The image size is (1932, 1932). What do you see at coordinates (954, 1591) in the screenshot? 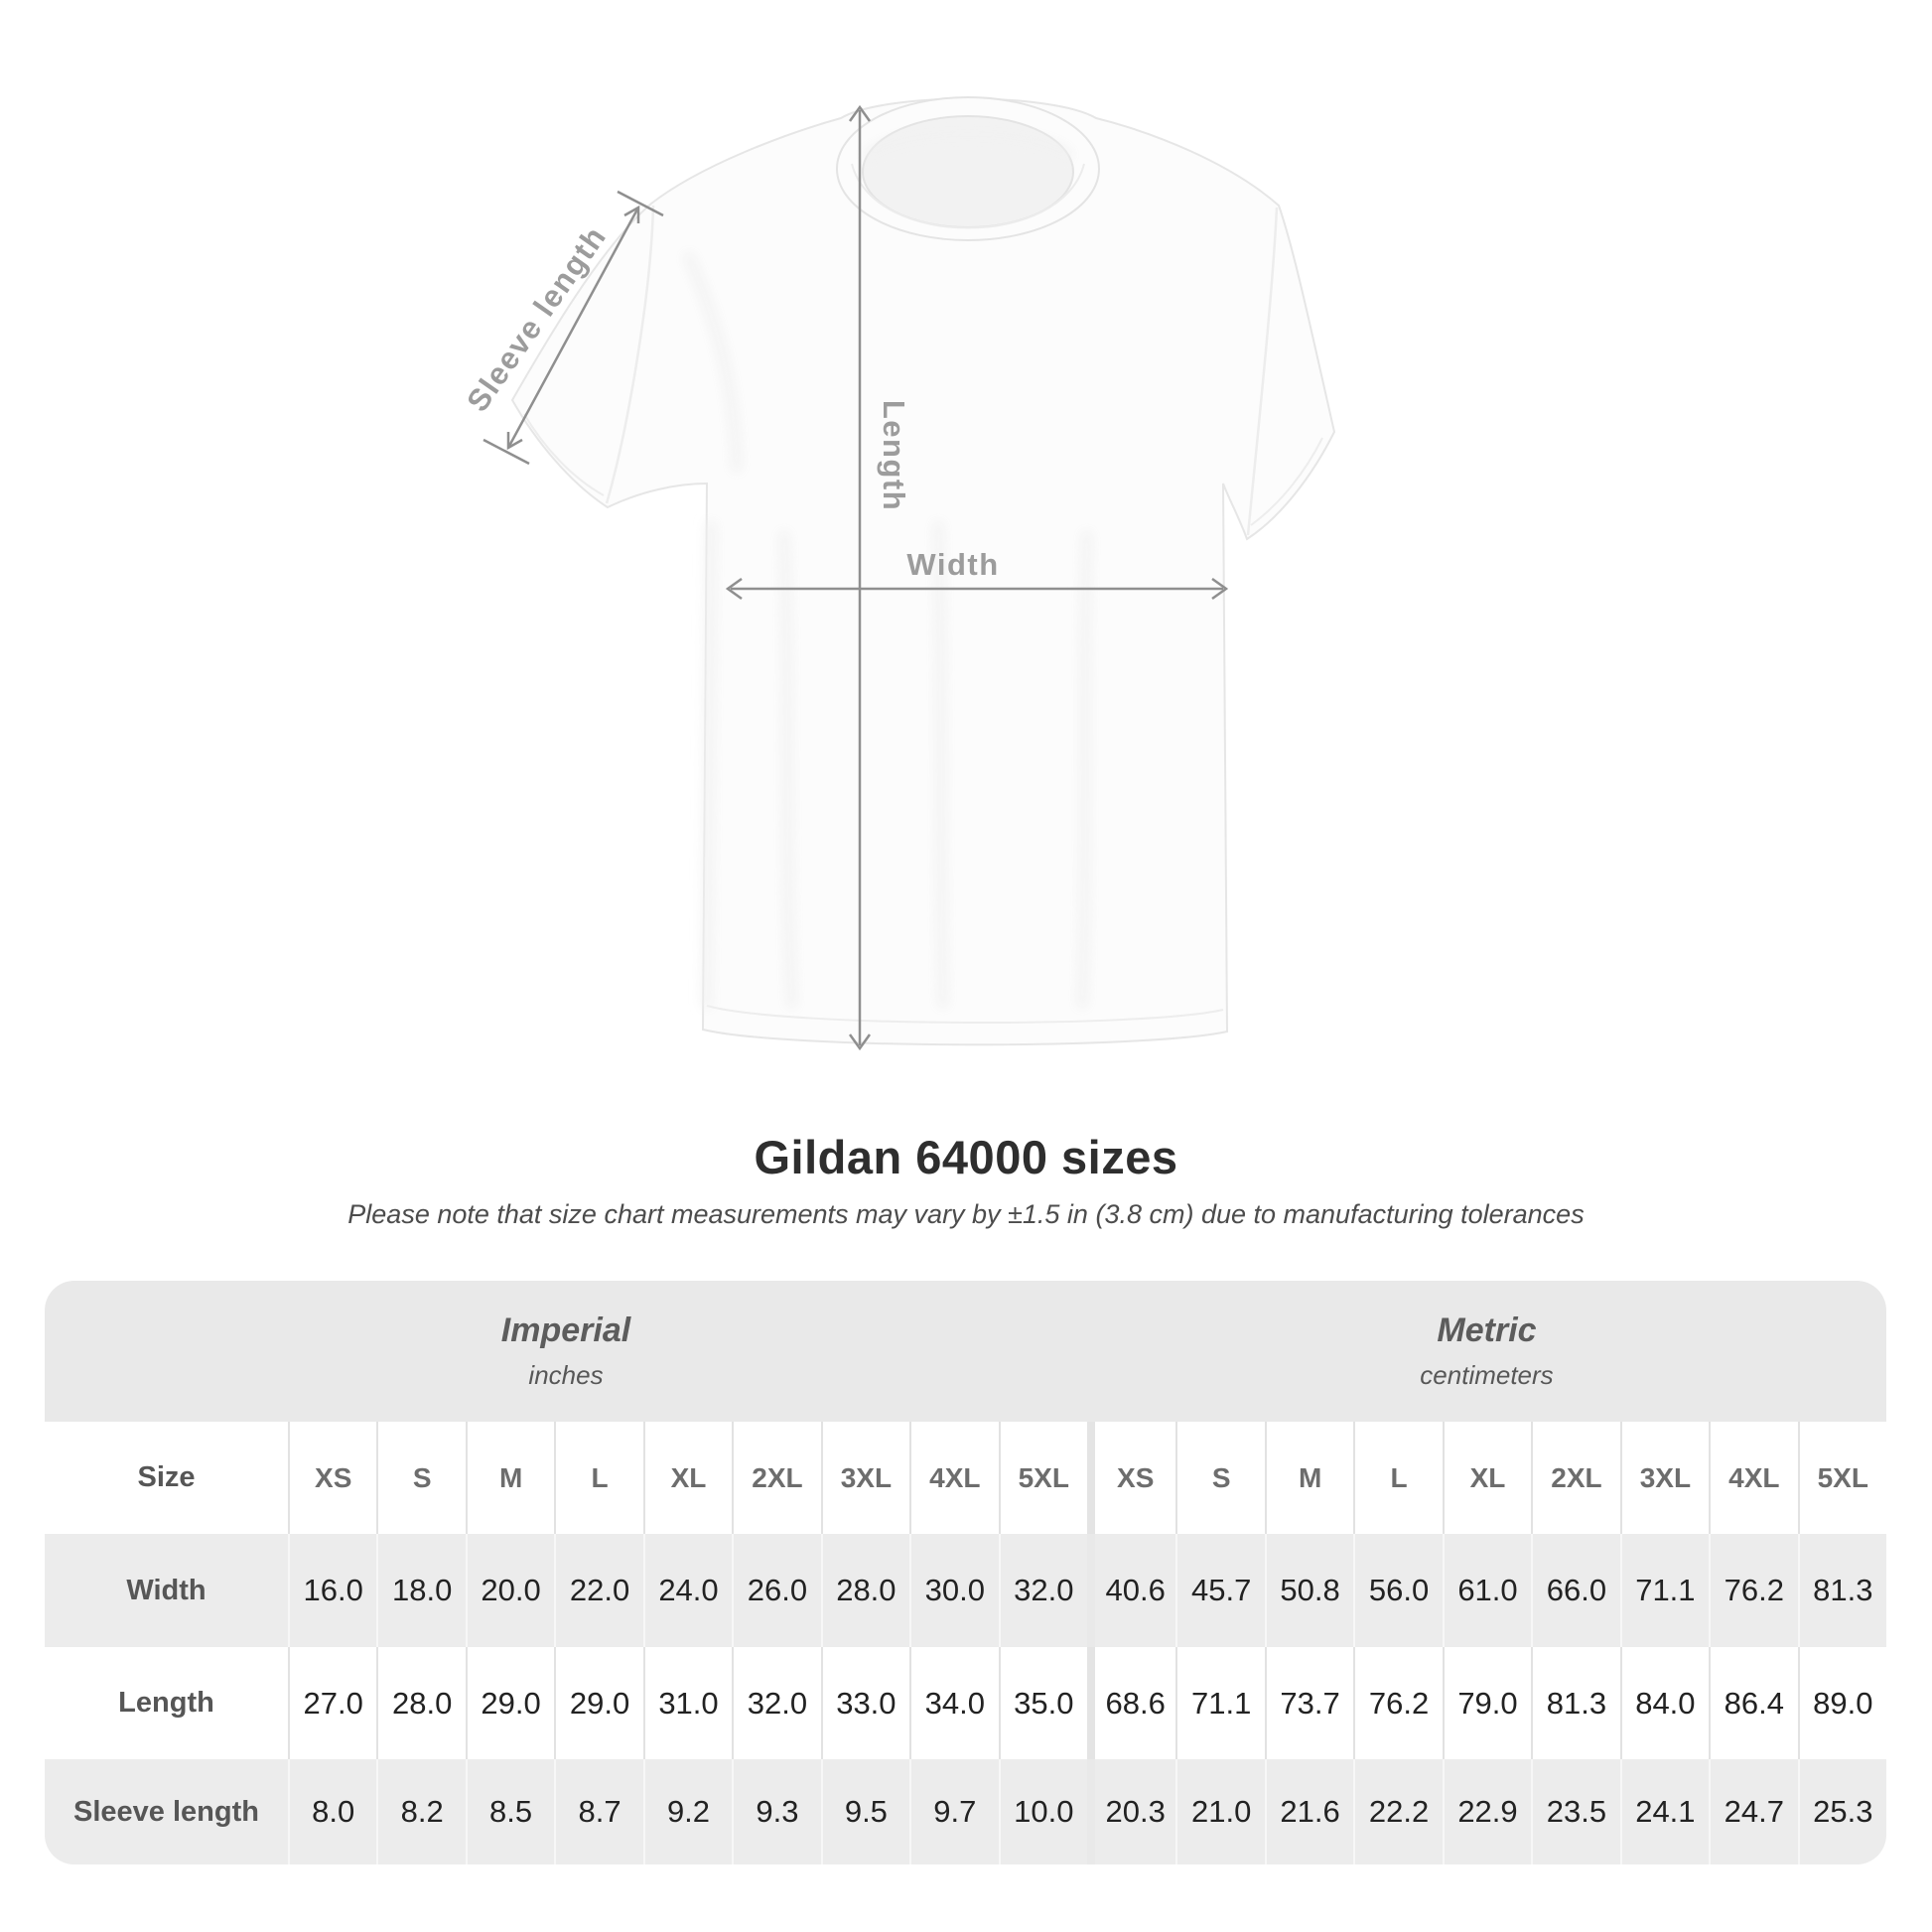
I see `table-cell: 30.0` at bounding box center [954, 1591].